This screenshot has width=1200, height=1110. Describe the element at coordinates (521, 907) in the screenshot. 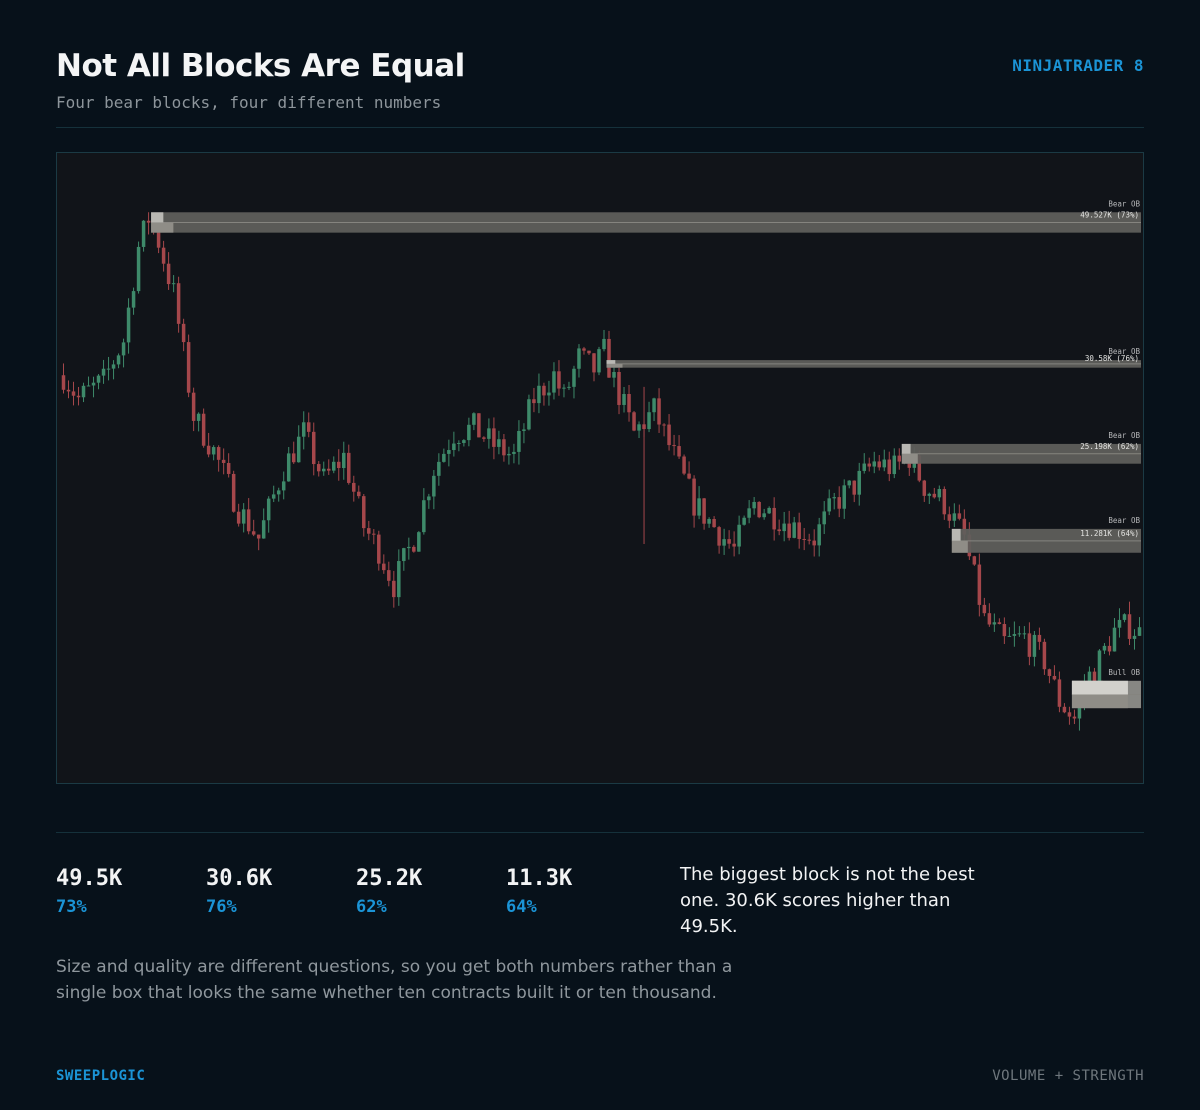

I see `stat-strength: 64%` at that location.